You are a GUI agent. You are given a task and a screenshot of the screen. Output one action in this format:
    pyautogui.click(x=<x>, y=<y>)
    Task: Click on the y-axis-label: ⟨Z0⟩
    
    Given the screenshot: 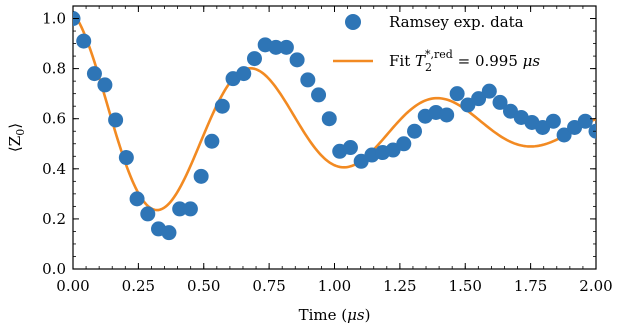 What is the action you would take?
    pyautogui.click(x=16, y=137)
    